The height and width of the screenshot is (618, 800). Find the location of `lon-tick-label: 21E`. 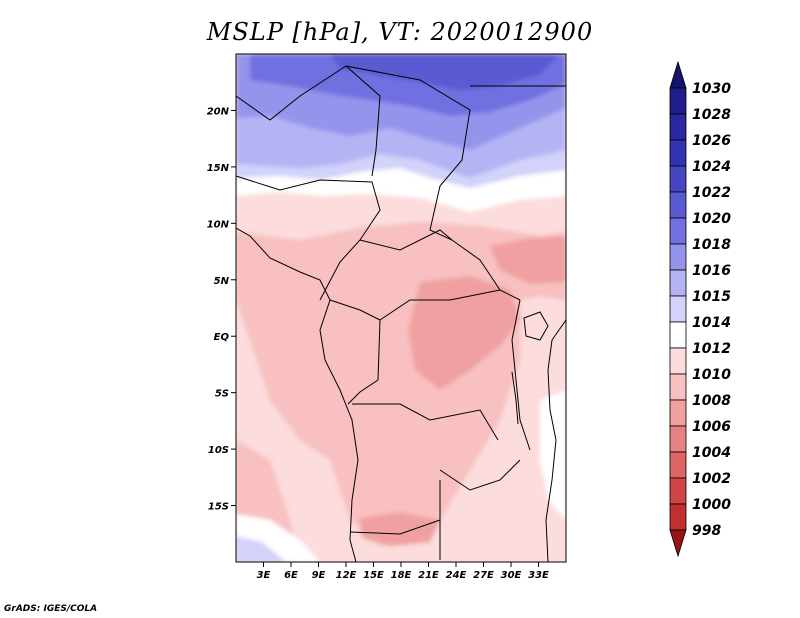

lon-tick-label: 21E is located at coordinates (428, 575).